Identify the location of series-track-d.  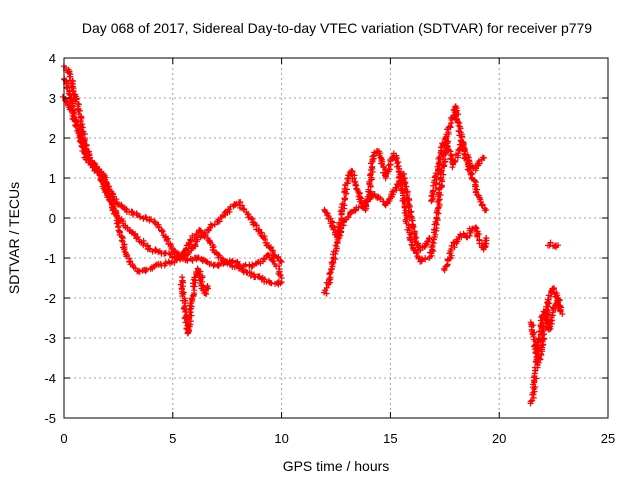
(194, 301).